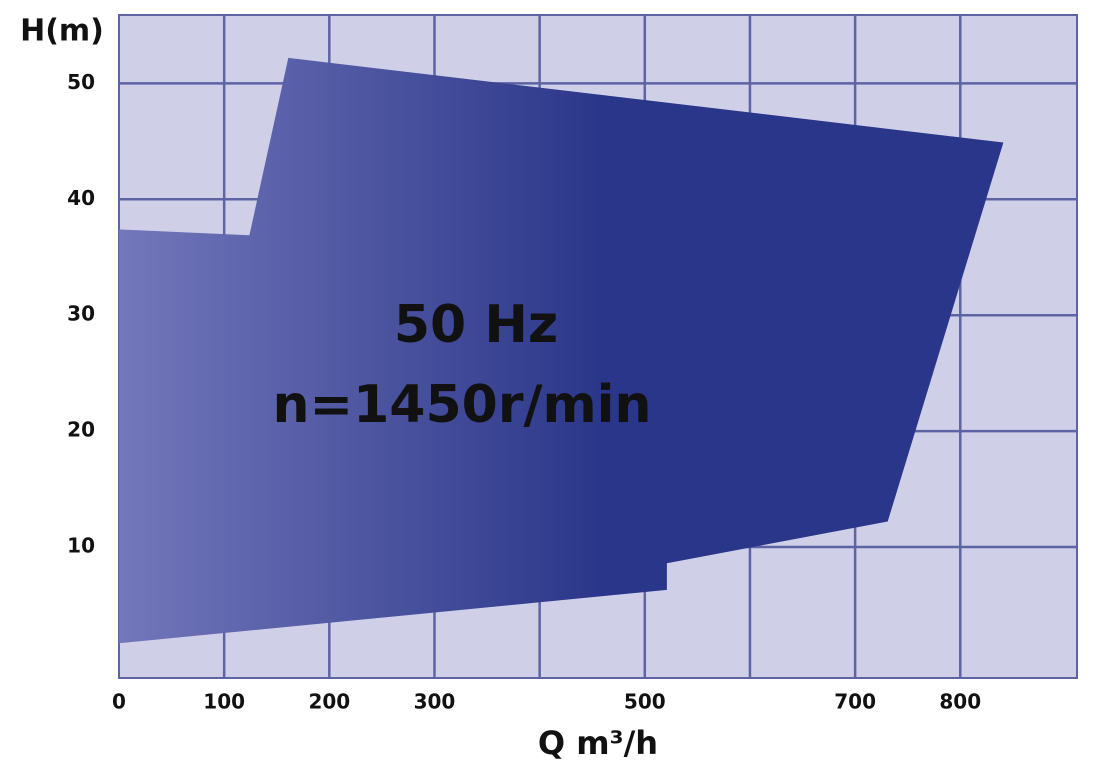 The height and width of the screenshot is (779, 1095). Describe the element at coordinates (224, 702) in the screenshot. I see `x-tick-label: 100` at that location.